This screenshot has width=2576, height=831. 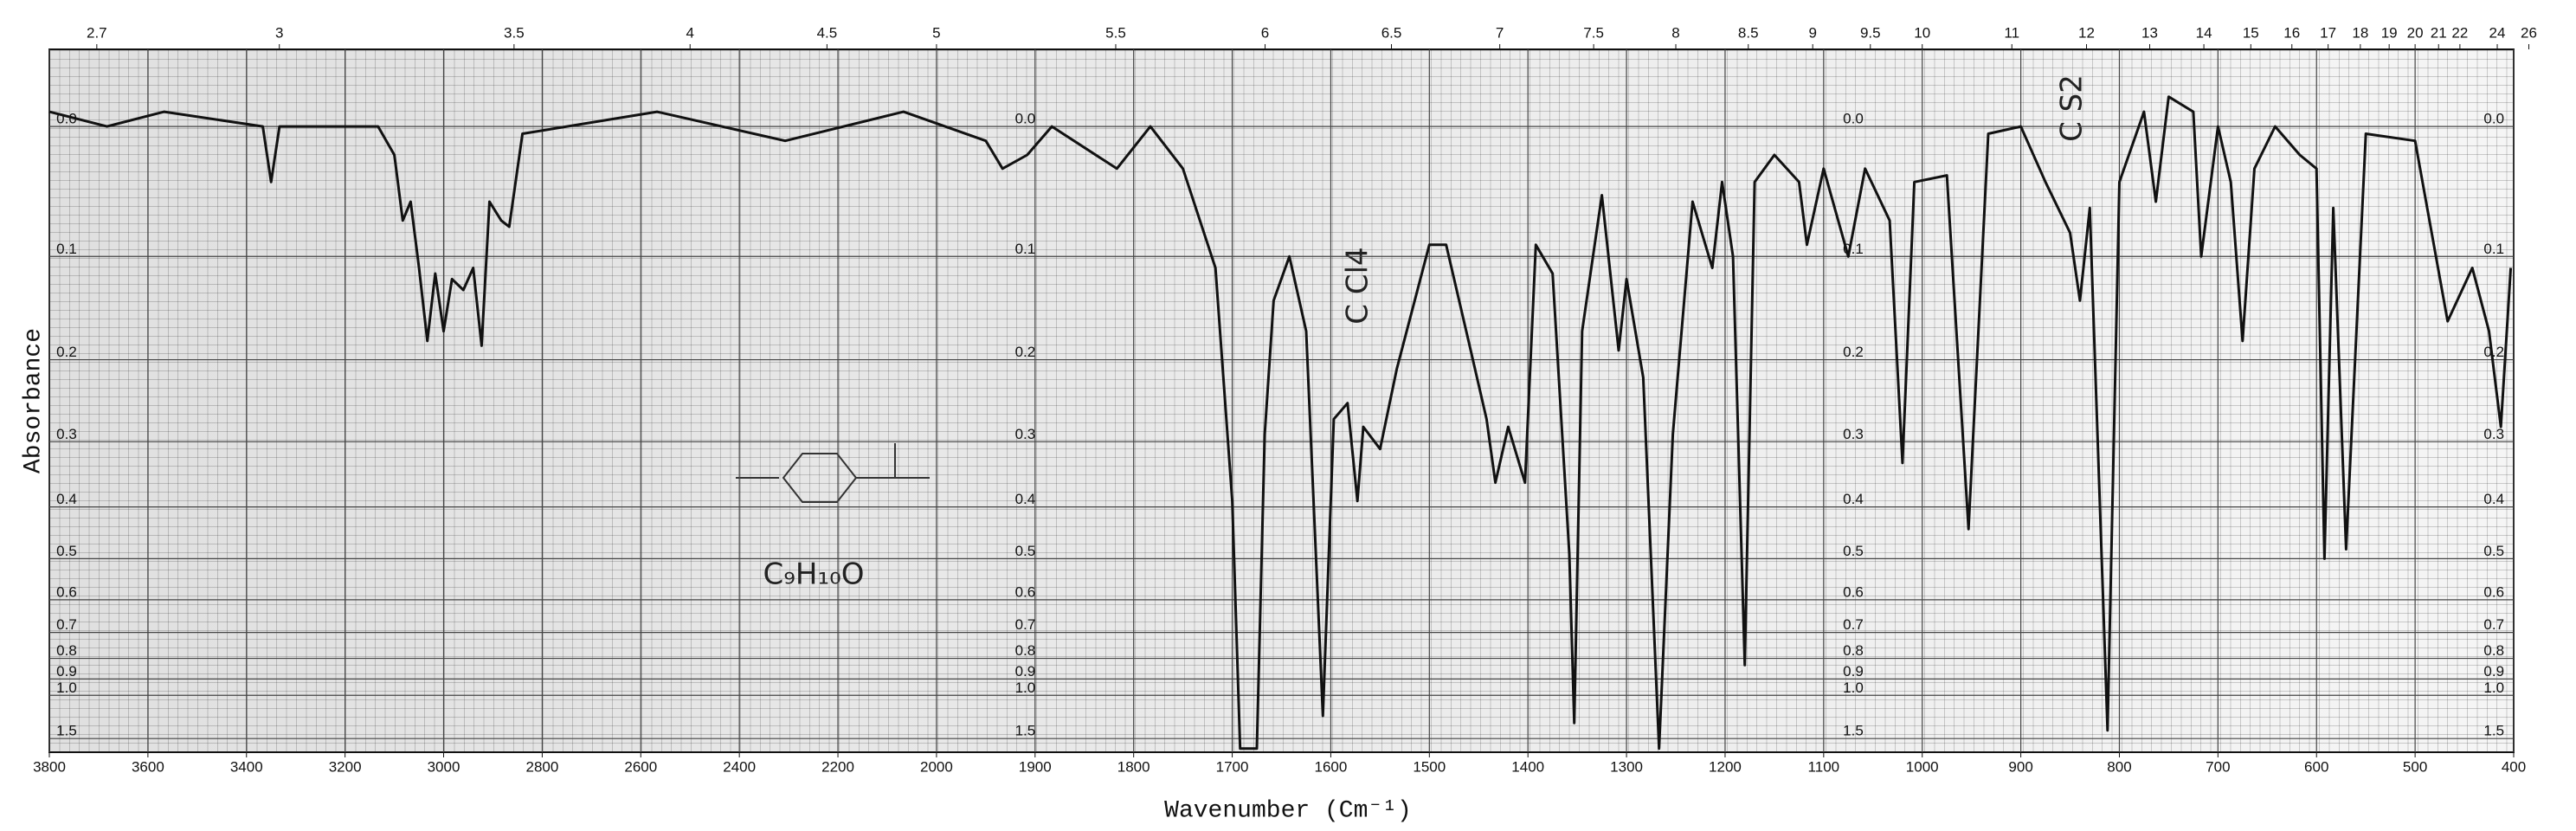 What do you see at coordinates (279, 32) in the screenshot?
I see `x2-tick-label: 3` at bounding box center [279, 32].